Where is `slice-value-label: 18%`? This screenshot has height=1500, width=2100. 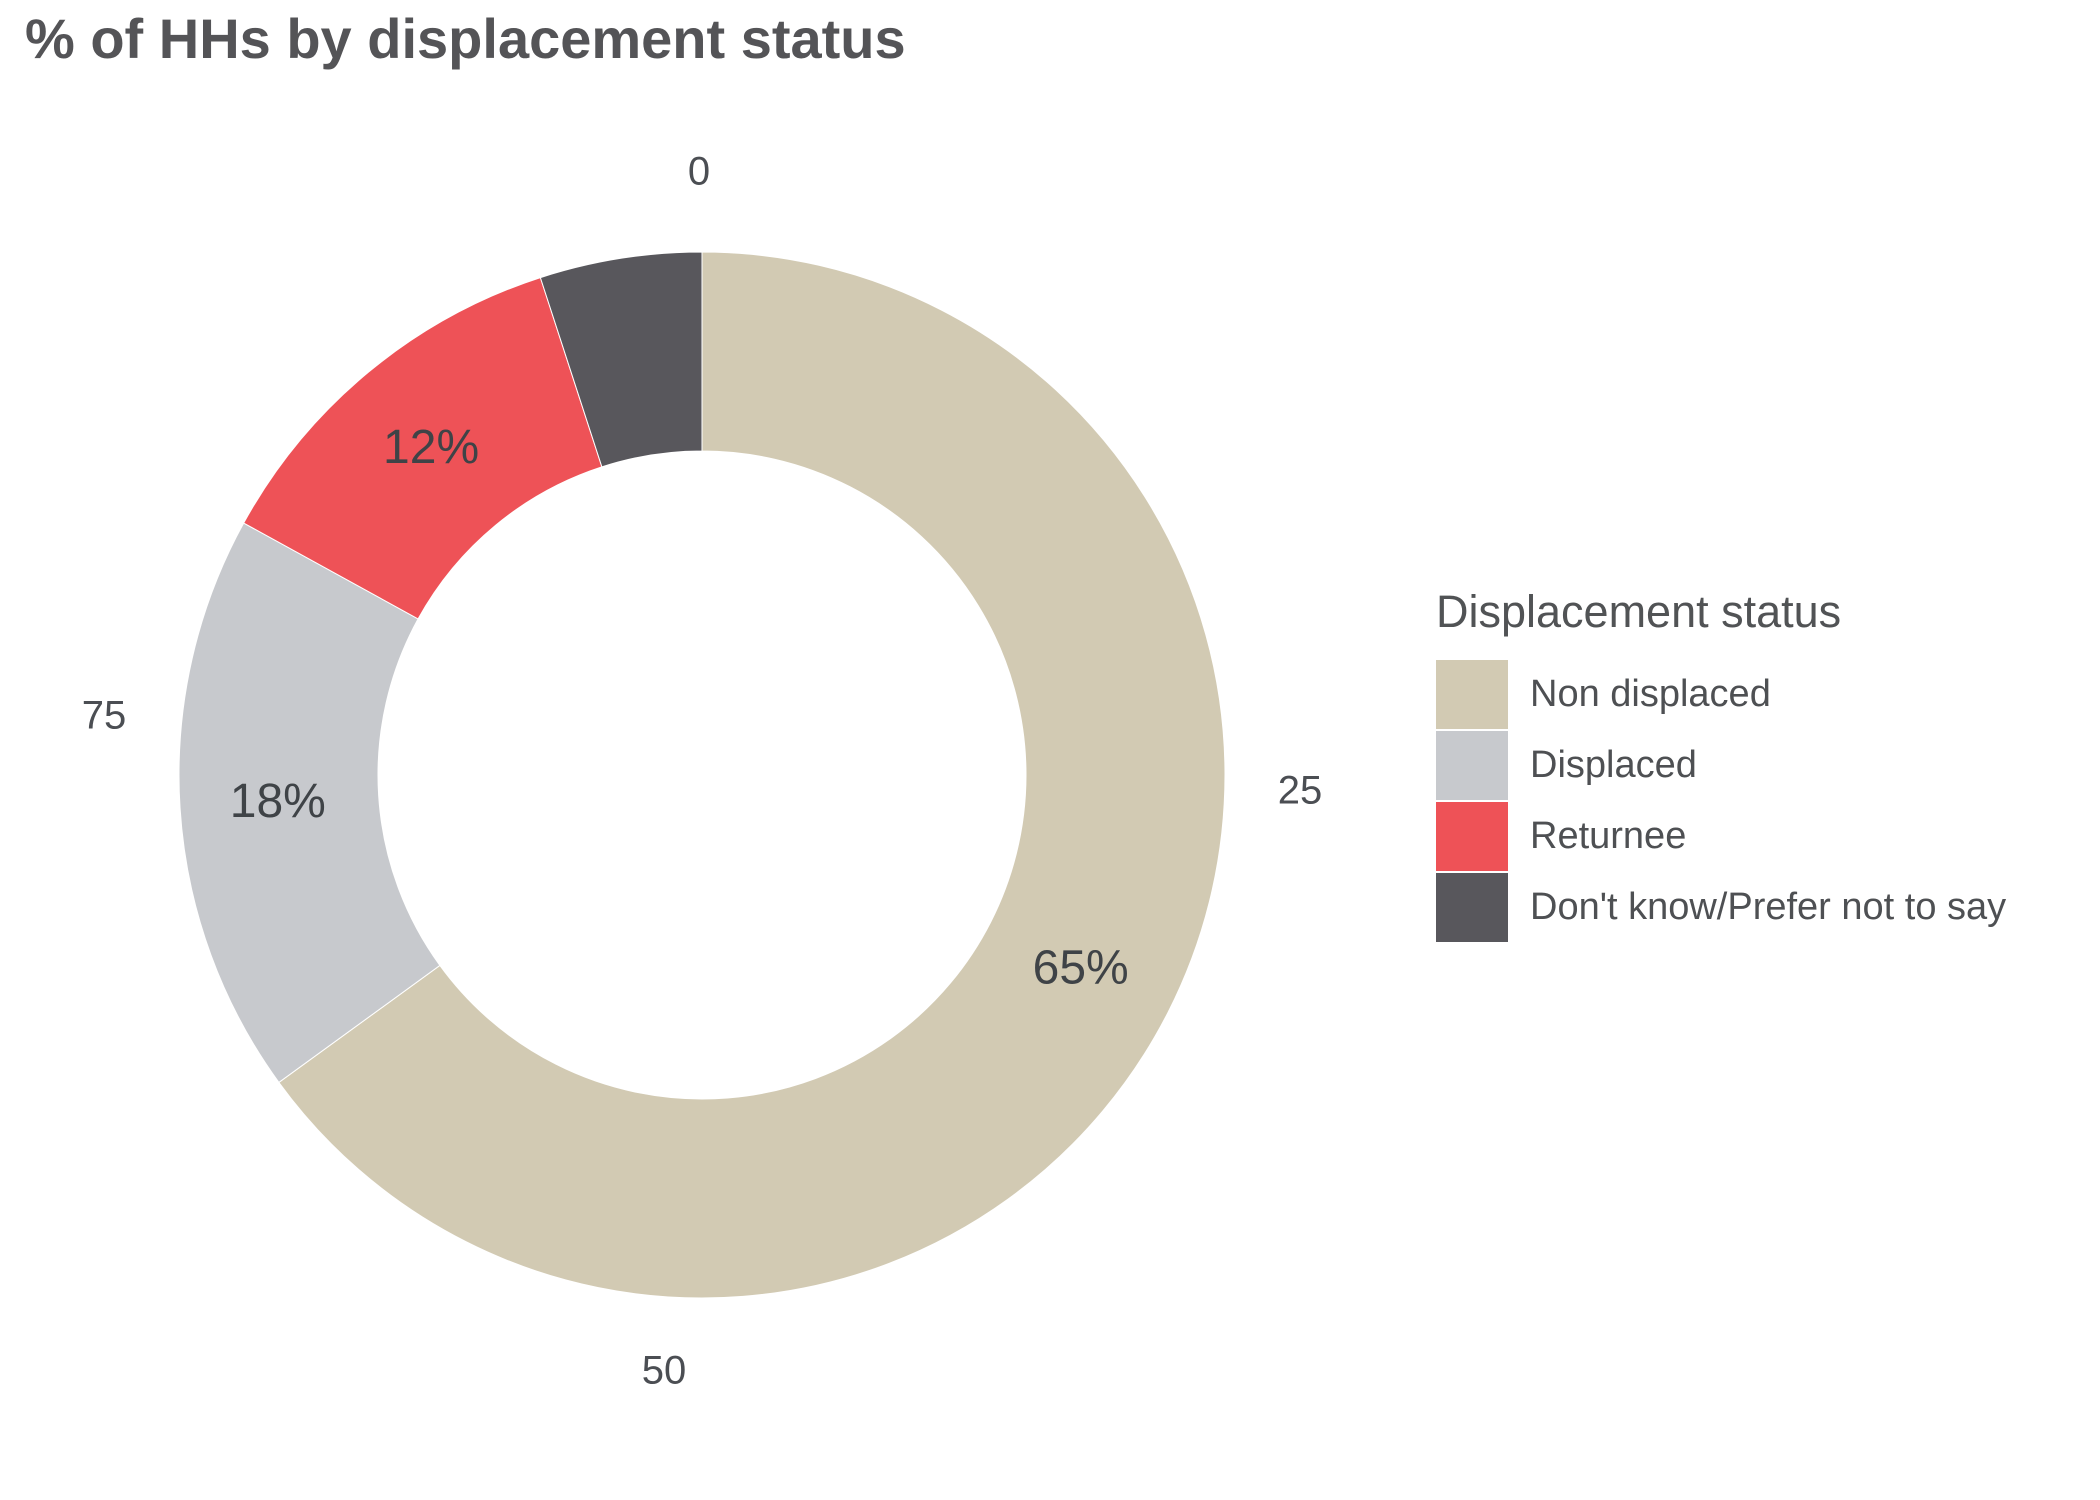
slice-value-label: 18% is located at coordinates (278, 801).